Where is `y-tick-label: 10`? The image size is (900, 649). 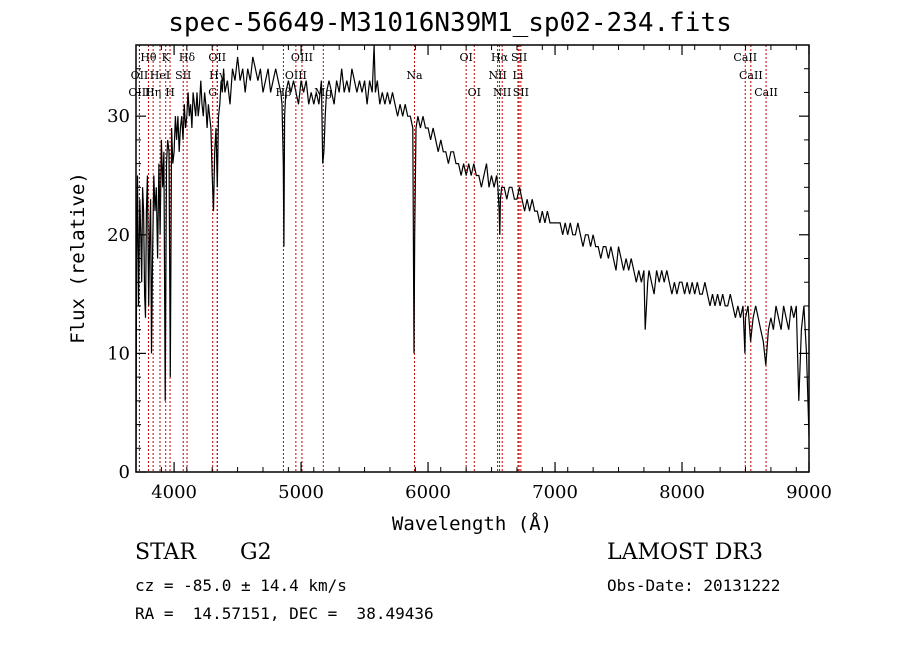 y-tick-label: 10 is located at coordinates (118, 353).